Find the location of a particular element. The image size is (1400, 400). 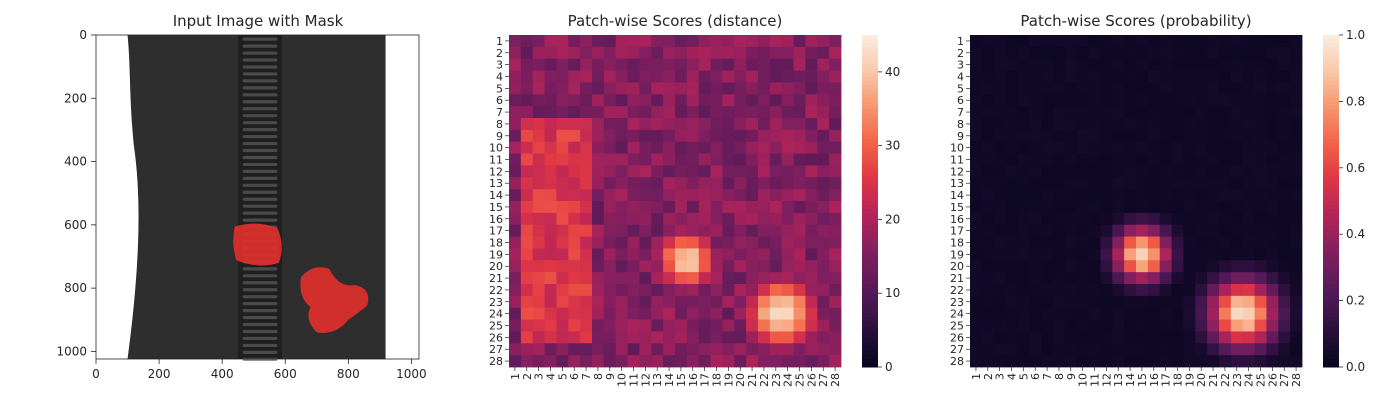

distance-heatmap-title: Patch-wise Scores (distance) is located at coordinates (675, 21).